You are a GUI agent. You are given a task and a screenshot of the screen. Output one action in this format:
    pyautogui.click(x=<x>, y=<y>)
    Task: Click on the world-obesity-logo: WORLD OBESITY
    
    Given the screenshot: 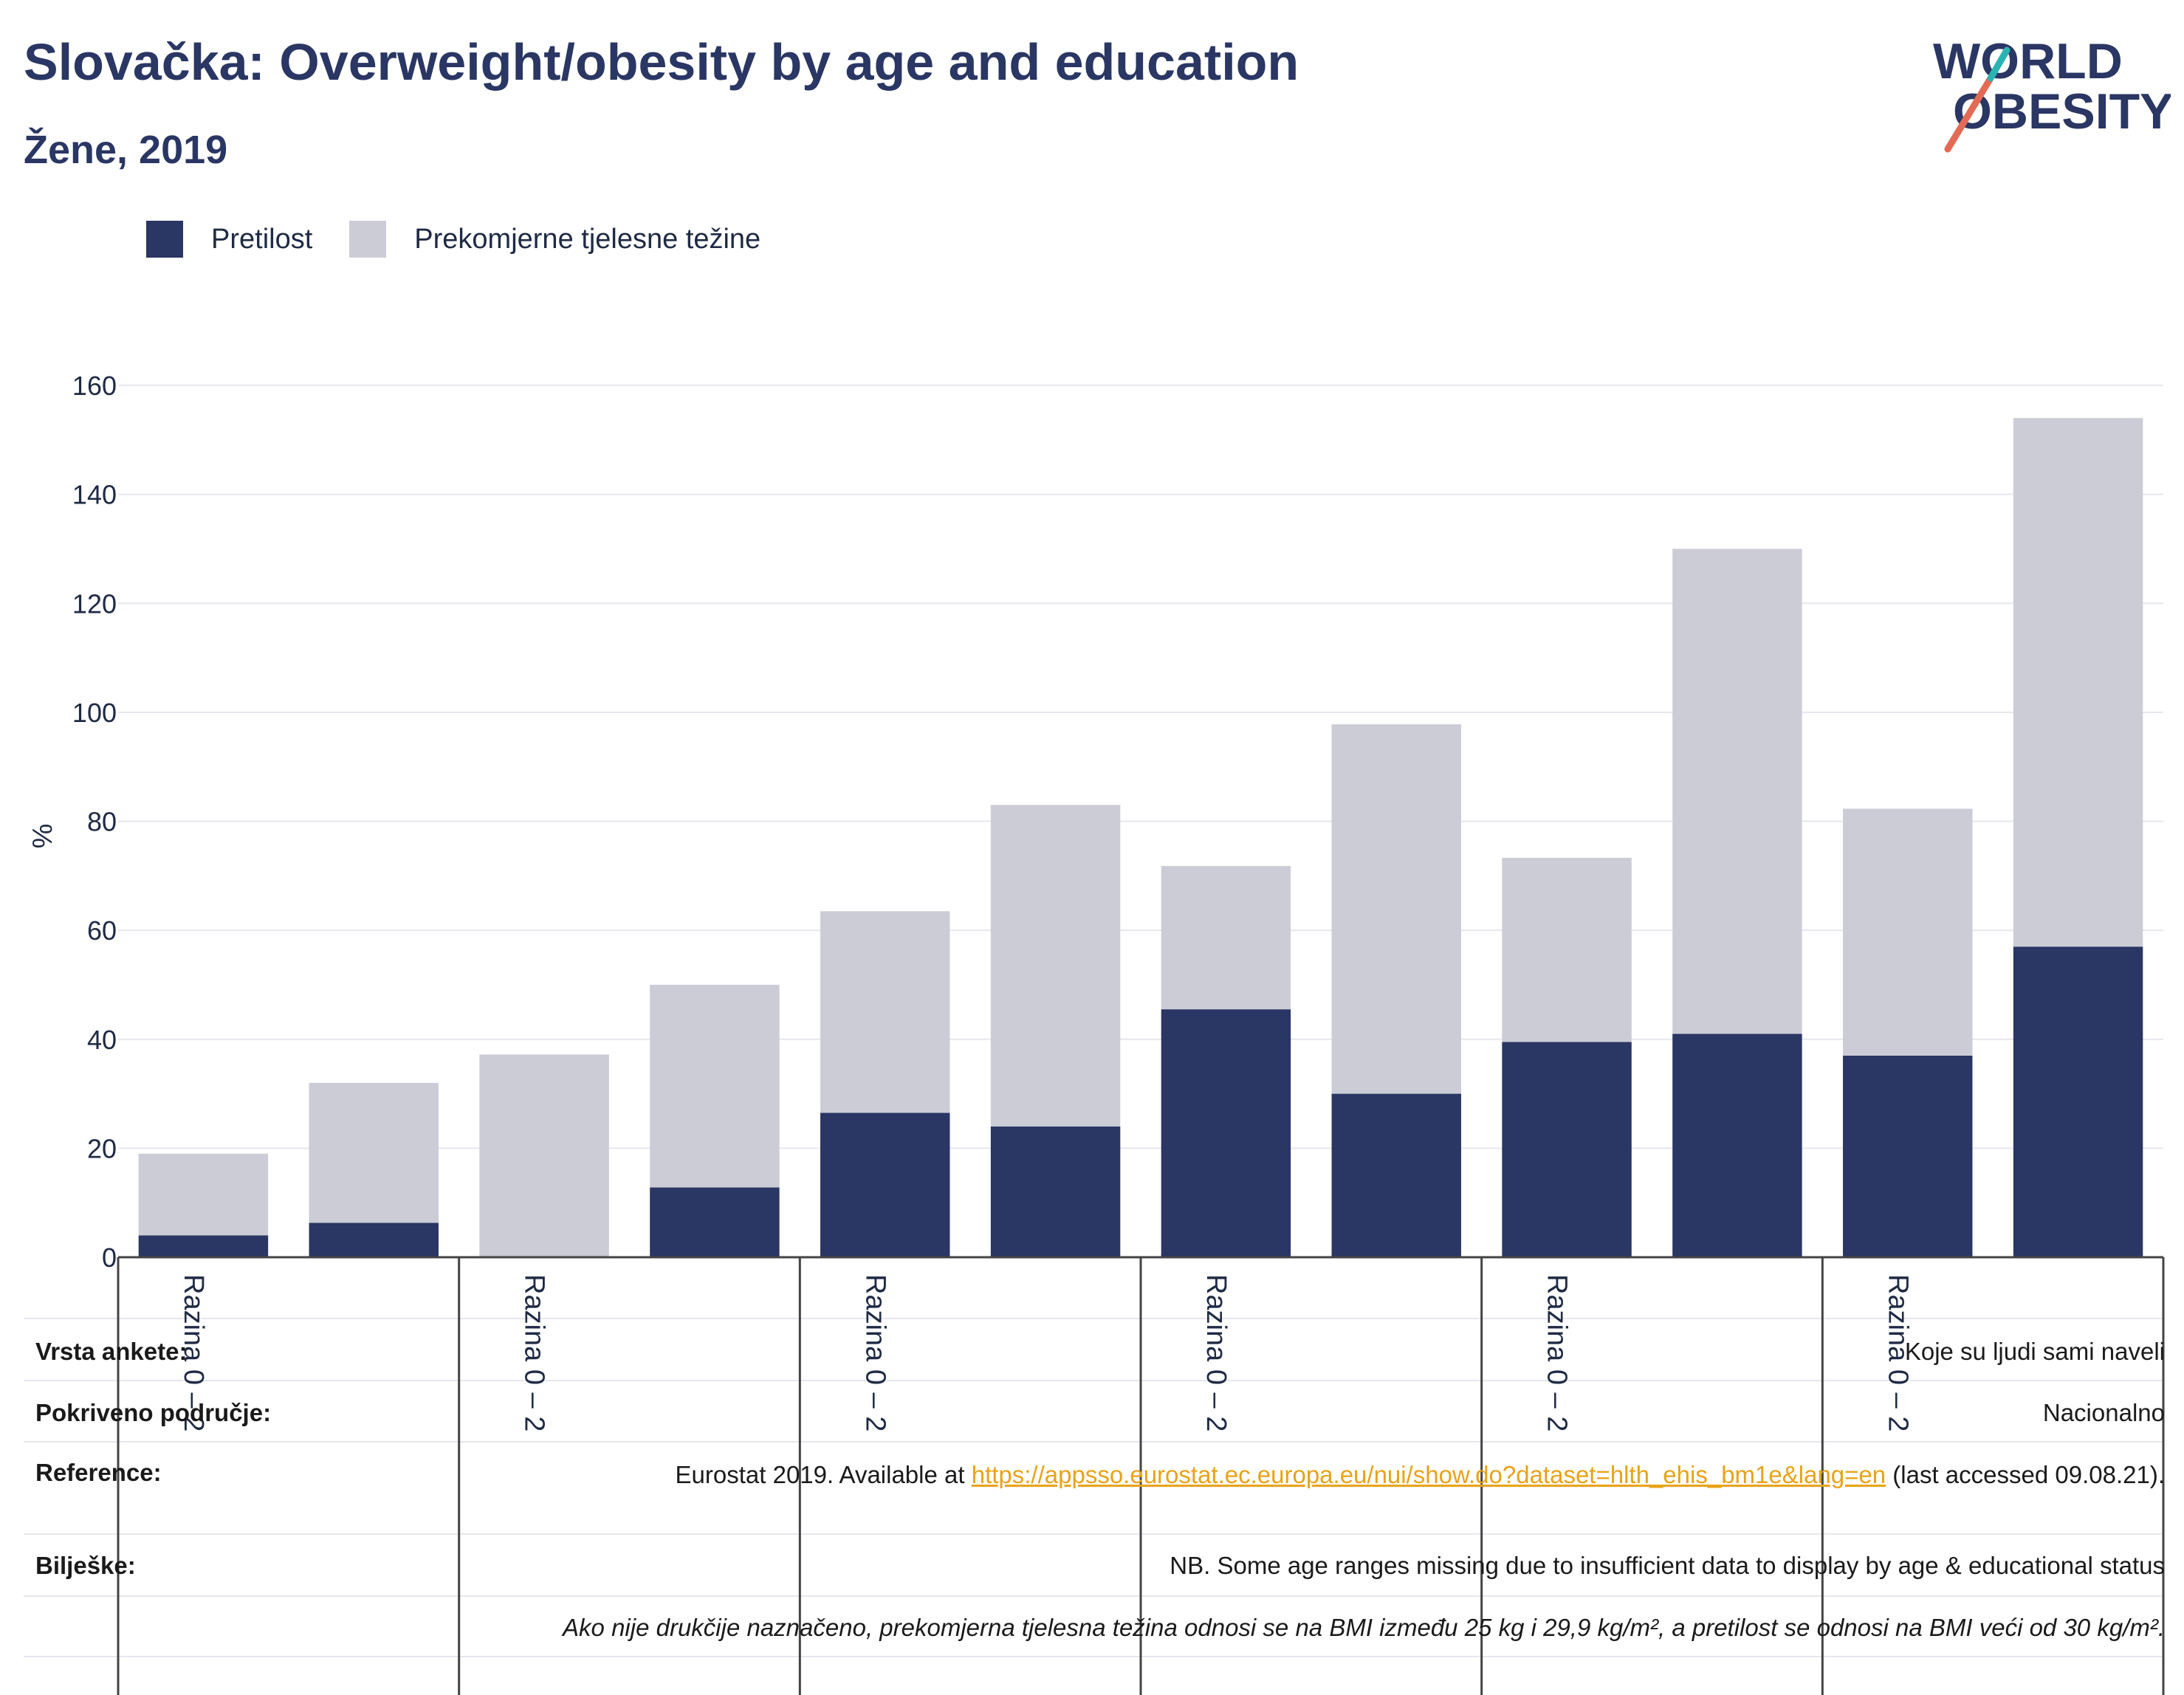 What is the action you would take?
    pyautogui.click(x=2052, y=93)
    